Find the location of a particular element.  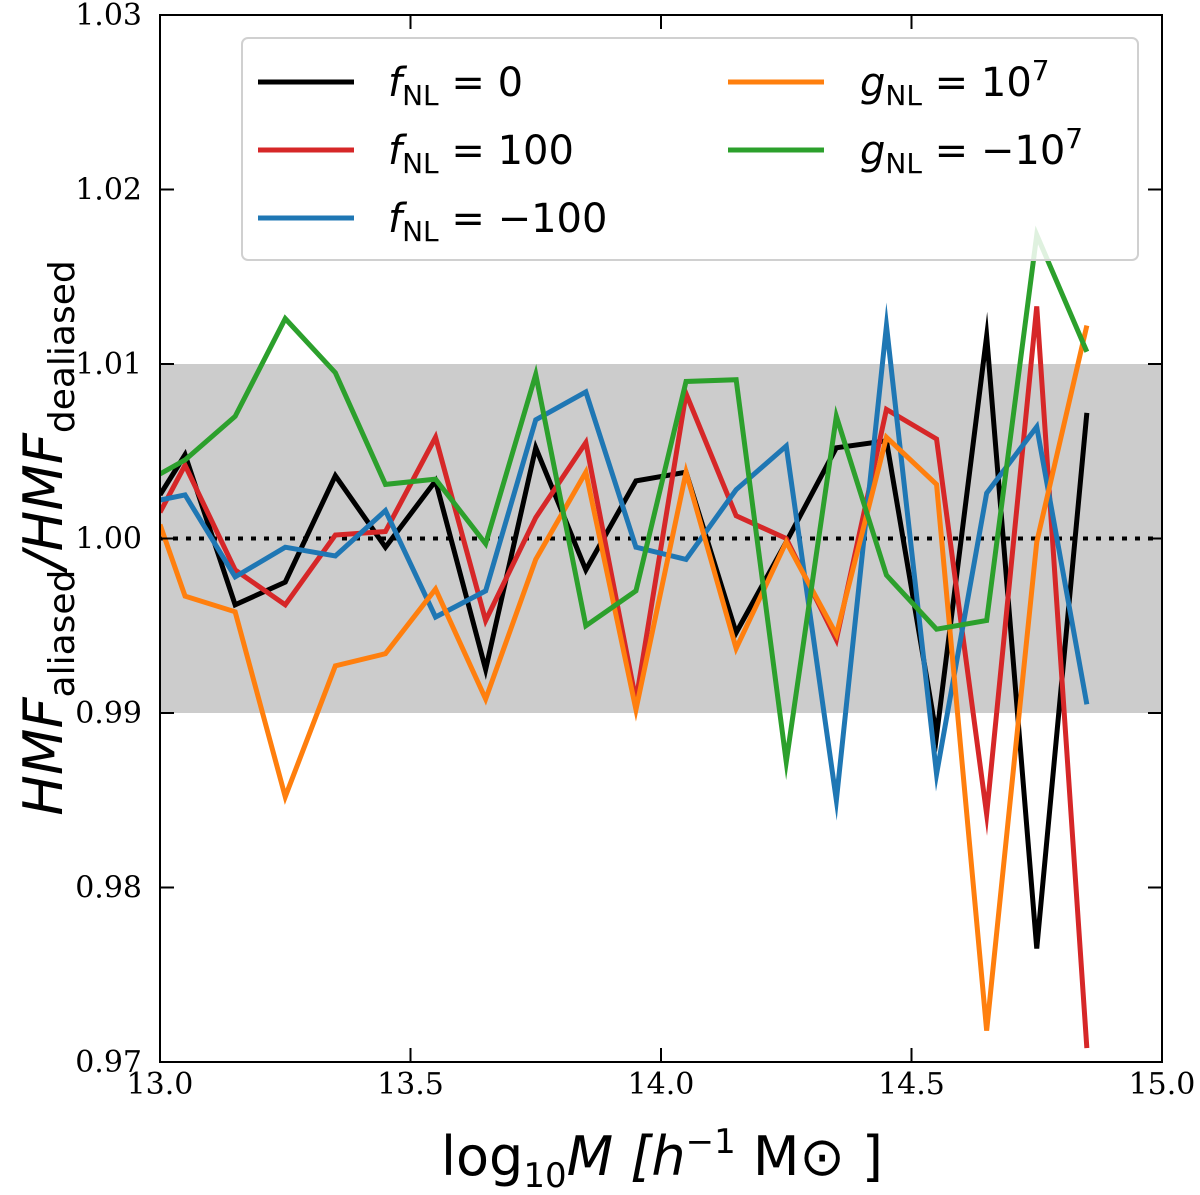

legend-label-rest: = 0 is located at coordinates (481, 83).